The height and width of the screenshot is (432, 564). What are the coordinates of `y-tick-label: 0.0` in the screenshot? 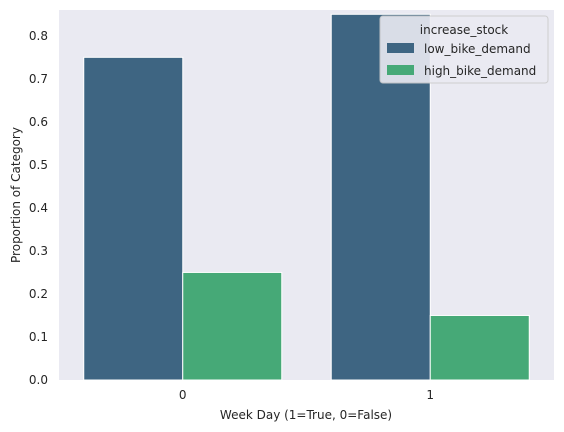 It's located at (38, 380).